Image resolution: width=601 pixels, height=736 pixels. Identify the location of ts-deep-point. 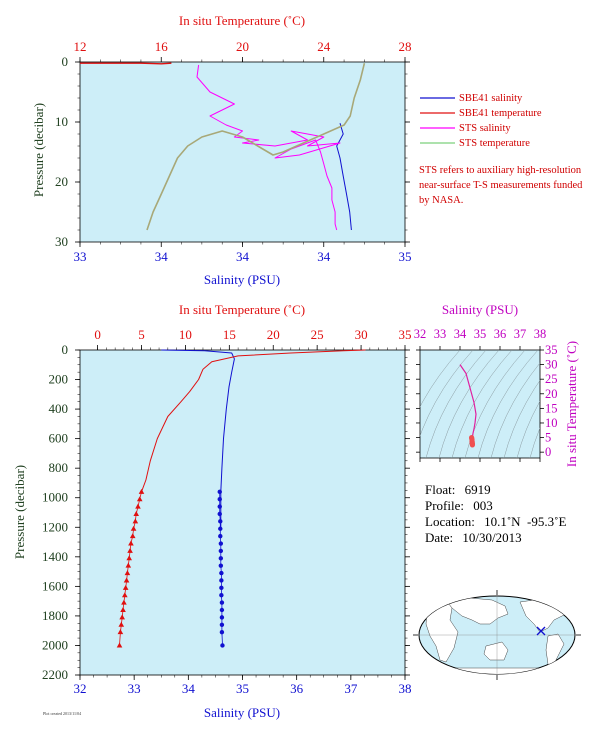
(472, 445).